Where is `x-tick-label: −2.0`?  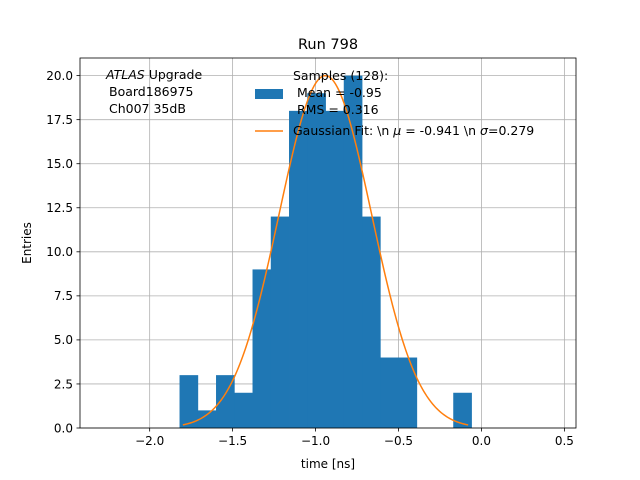
x-tick-label: −2.0 is located at coordinates (149, 441).